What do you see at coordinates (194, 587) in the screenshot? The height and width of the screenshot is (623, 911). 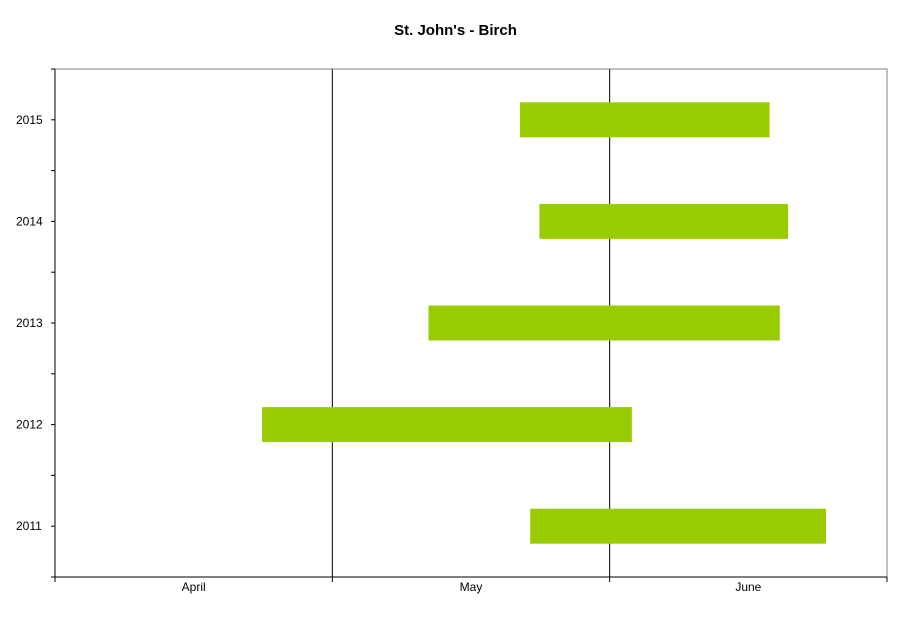 I see `x-tick-label: April` at bounding box center [194, 587].